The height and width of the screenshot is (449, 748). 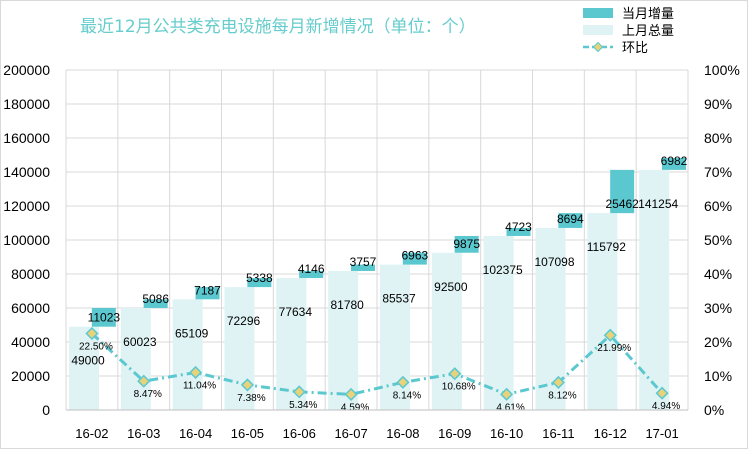 What do you see at coordinates (598, 13) in the screenshot?
I see `legend-swatch-monthly-increase` at bounding box center [598, 13].